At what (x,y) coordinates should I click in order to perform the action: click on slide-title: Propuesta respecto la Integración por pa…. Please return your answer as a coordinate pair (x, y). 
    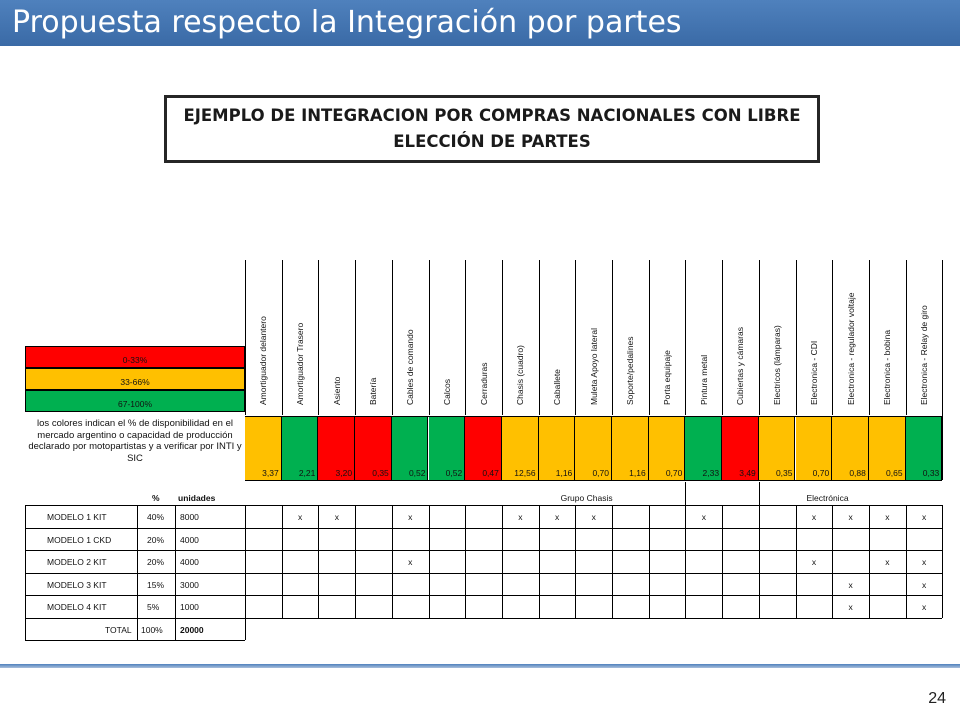
    Looking at the image, I should click on (347, 22).